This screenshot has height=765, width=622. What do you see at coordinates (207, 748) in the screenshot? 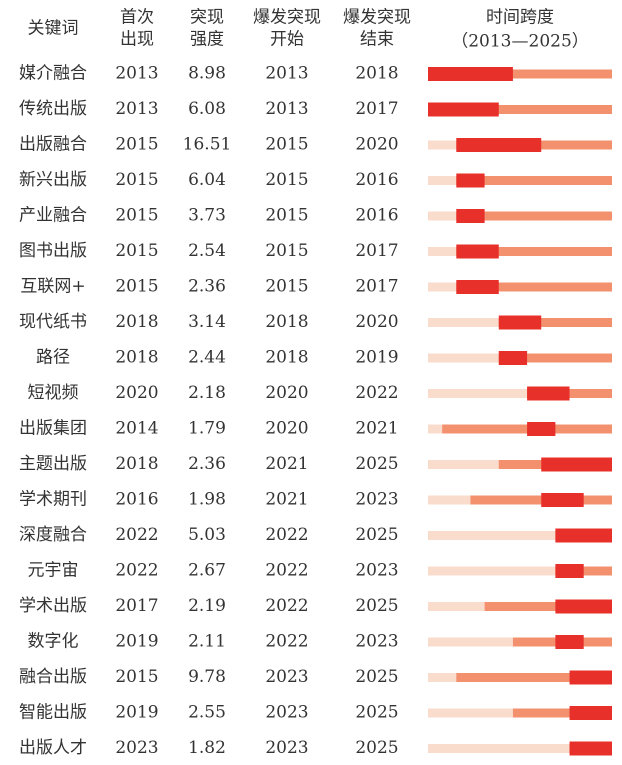
I see `cell-value: 1.82` at bounding box center [207, 748].